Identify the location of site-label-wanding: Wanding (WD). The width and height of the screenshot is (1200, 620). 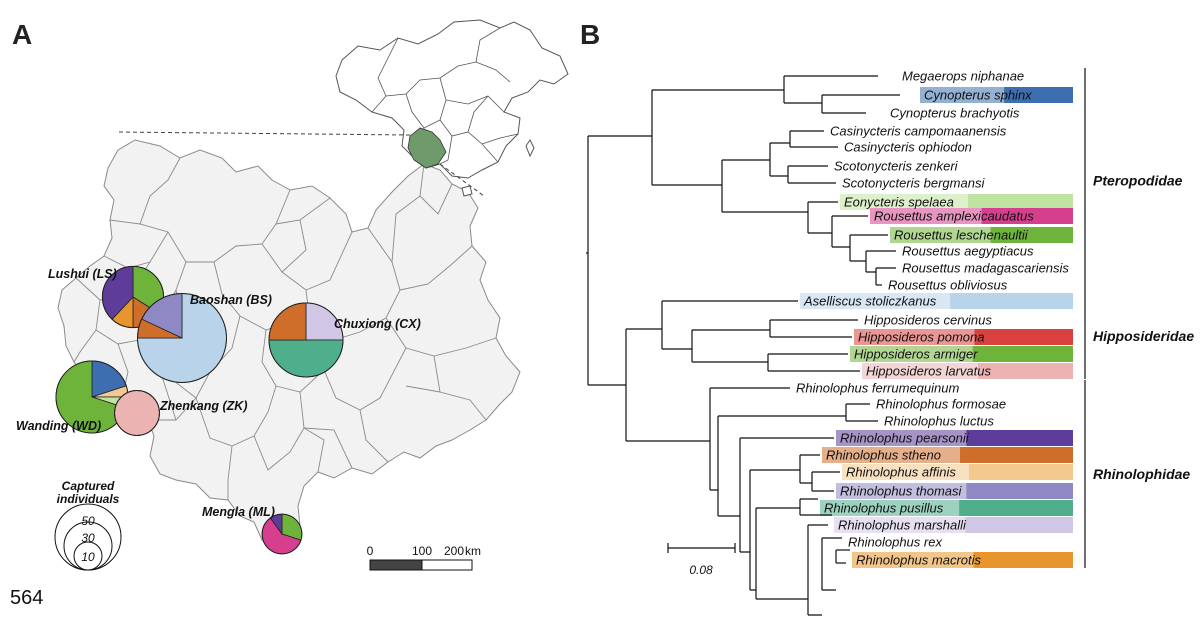
(58, 426).